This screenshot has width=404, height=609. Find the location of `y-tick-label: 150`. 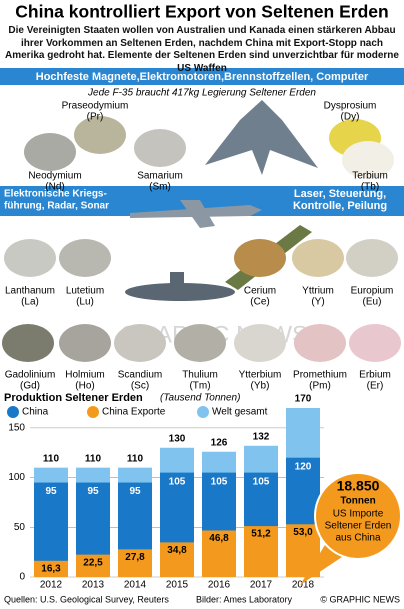

y-tick-label: 150 is located at coordinates (16, 428).